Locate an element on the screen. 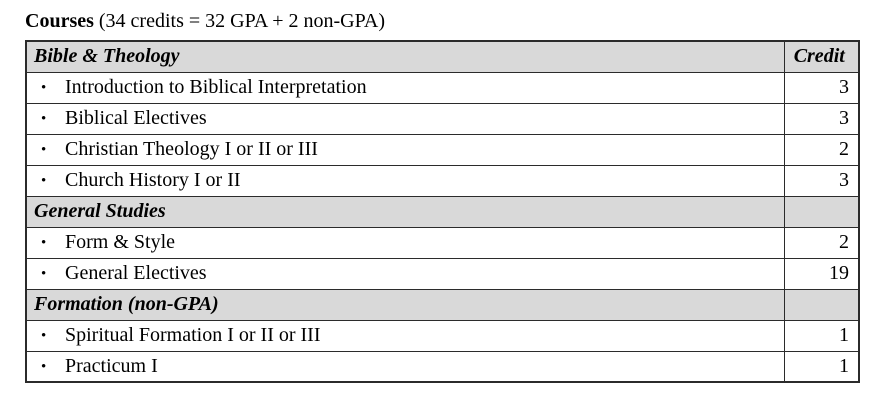 Image resolution: width=879 pixels, height=406 pixels. course-name: Introduction to Biblical Interpretation is located at coordinates (216, 87).